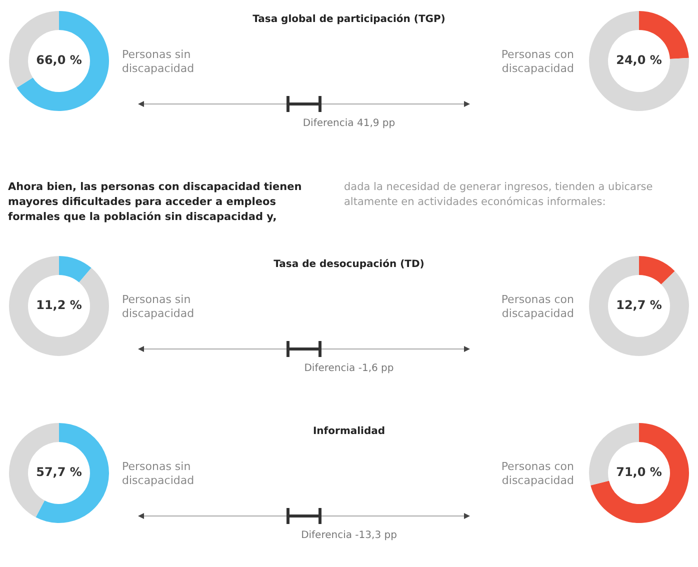 The height and width of the screenshot is (567, 698). I want to click on data-label: 71,0 %, so click(639, 472).